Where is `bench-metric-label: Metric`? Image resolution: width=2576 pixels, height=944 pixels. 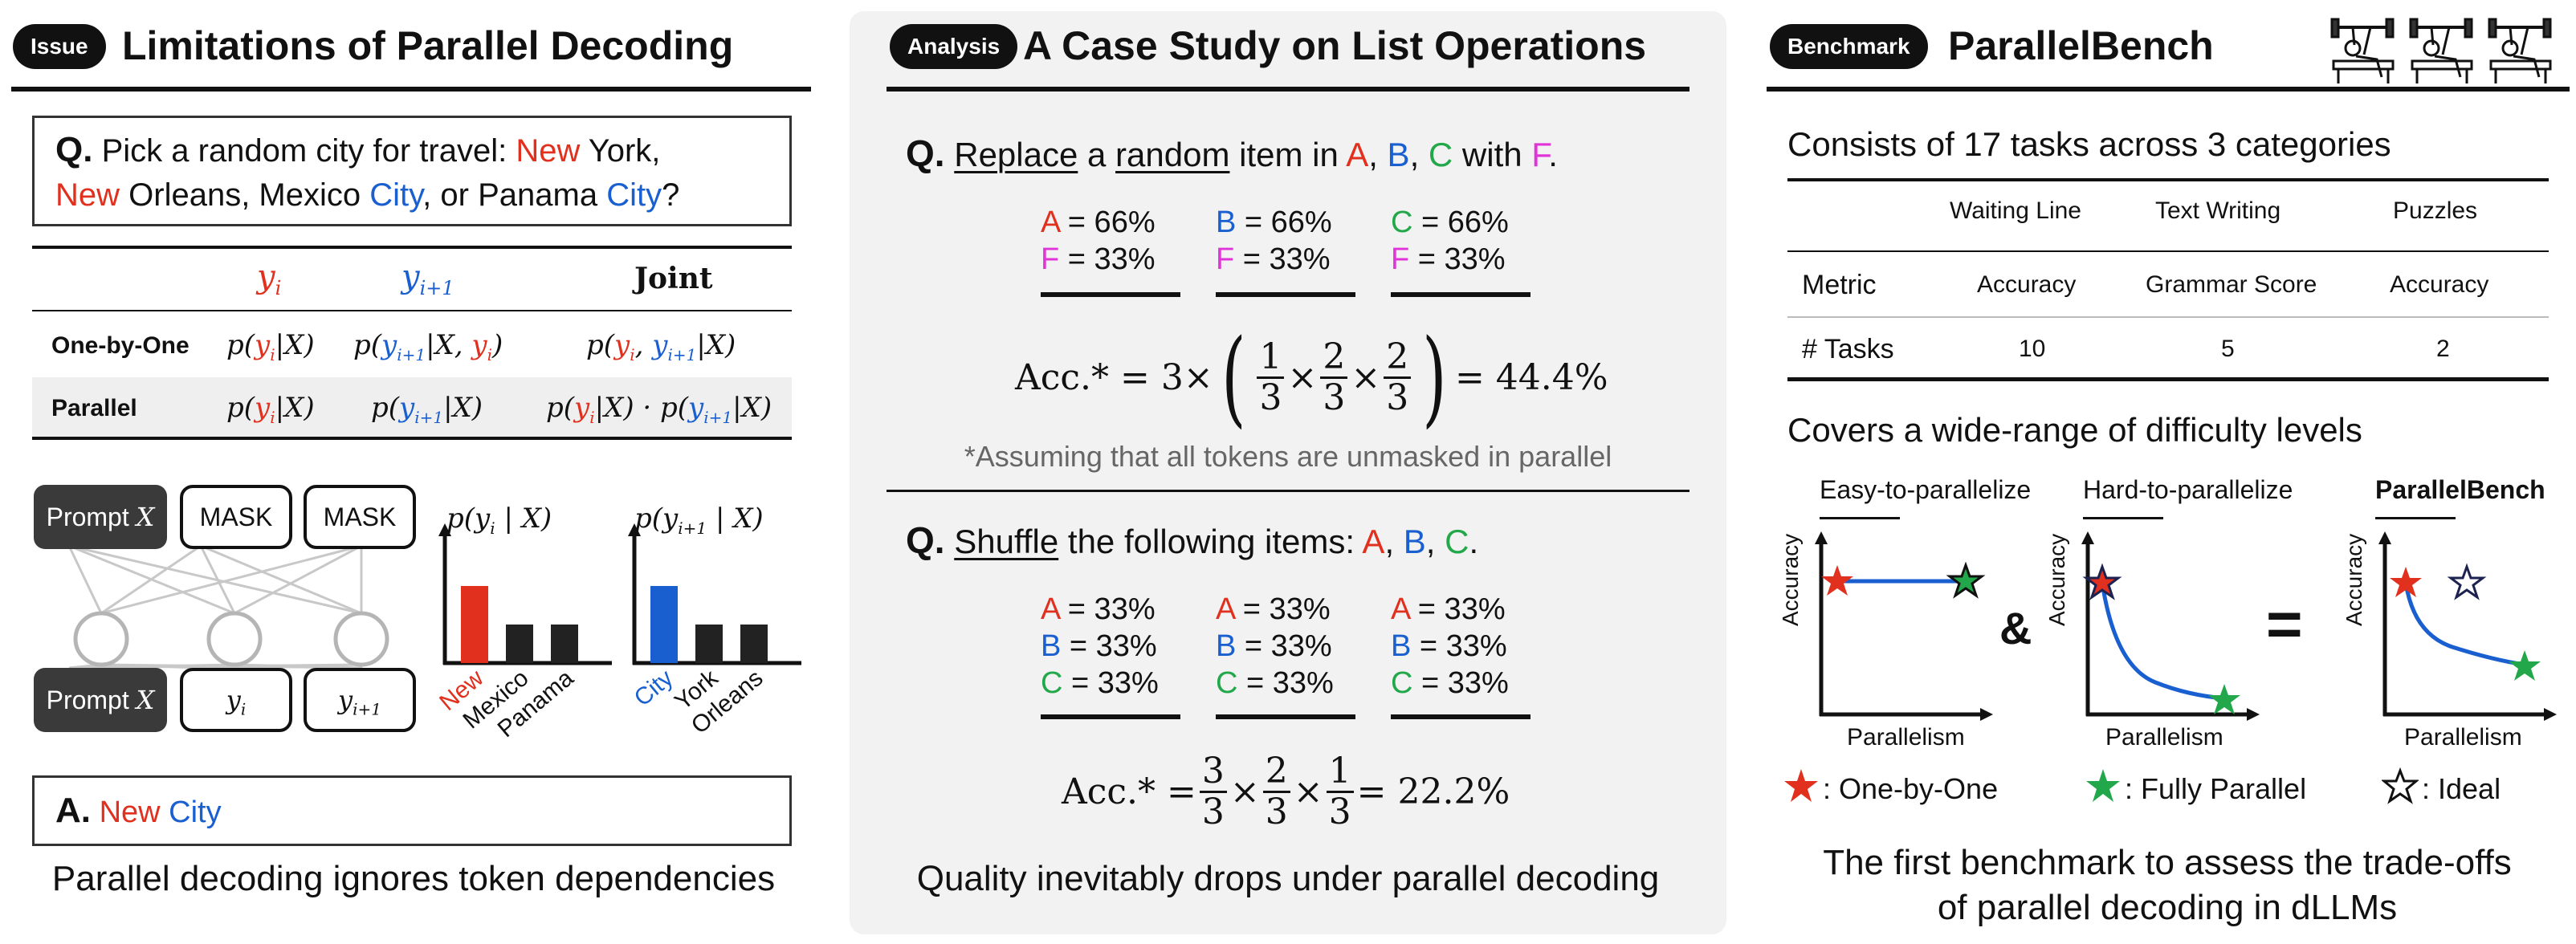 bench-metric-label: Metric is located at coordinates (1840, 285).